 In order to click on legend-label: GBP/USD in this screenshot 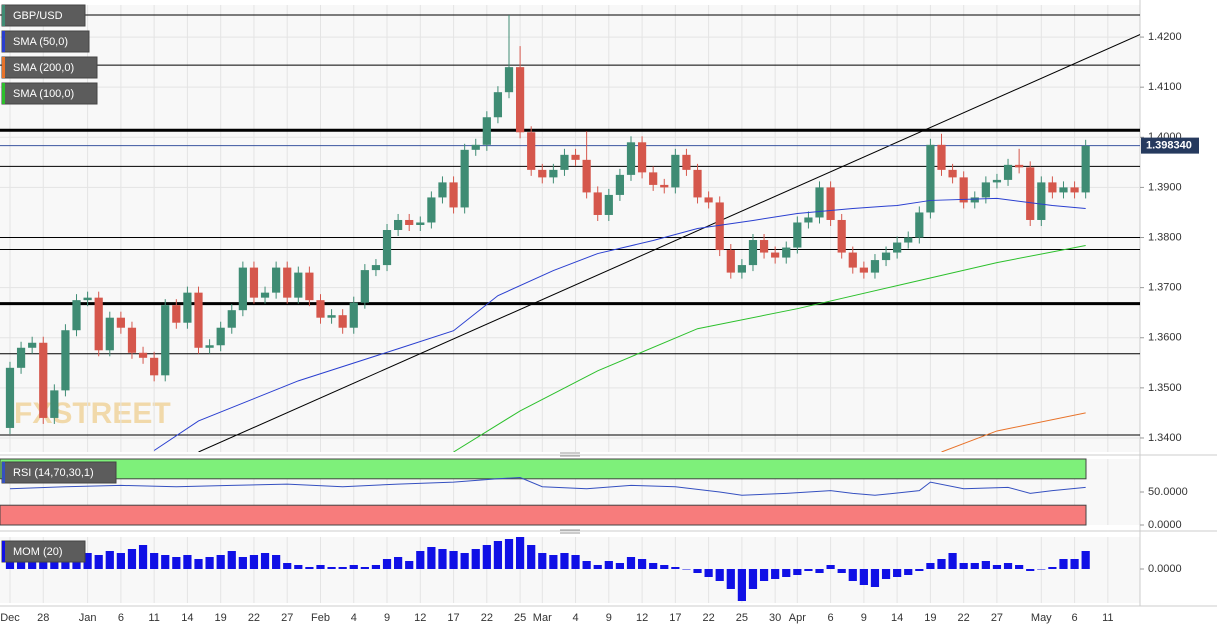, I will do `click(38, 16)`.